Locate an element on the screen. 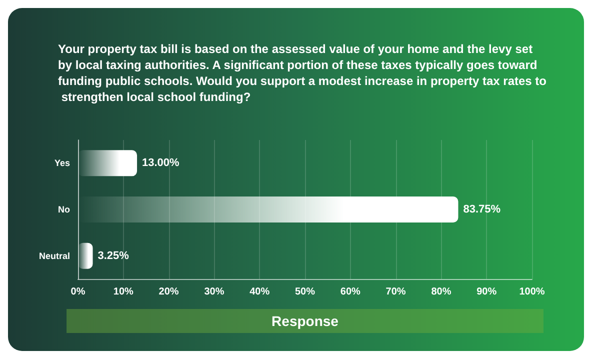 This screenshot has height=359, width=592. y-tick-label: Yes is located at coordinates (62, 163).